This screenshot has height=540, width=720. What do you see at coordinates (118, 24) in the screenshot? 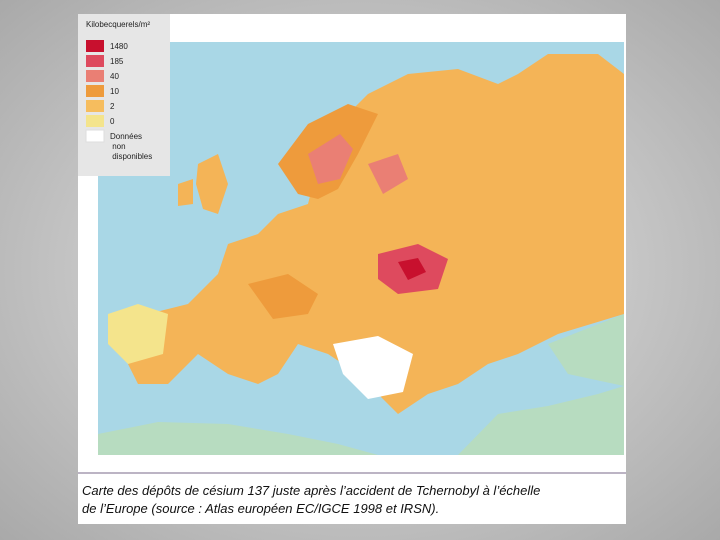
I see `legend-title: Kilobecquerels/m²` at bounding box center [118, 24].